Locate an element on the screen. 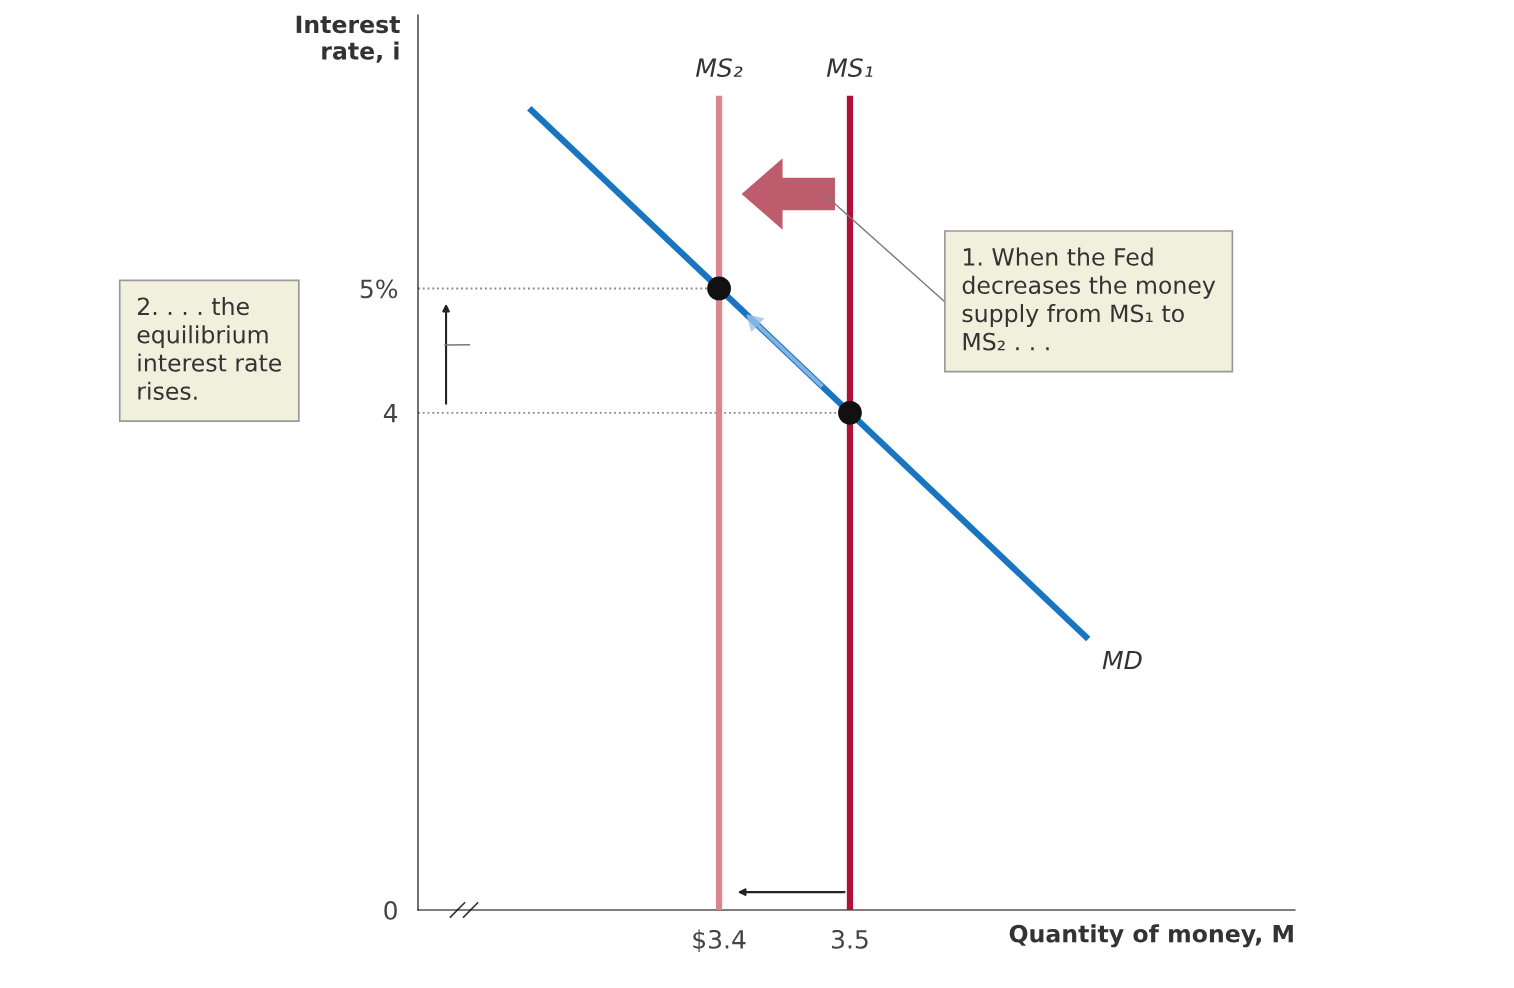 The width and height of the screenshot is (1514, 988). x-tick-label: $3.4 is located at coordinates (719, 941).